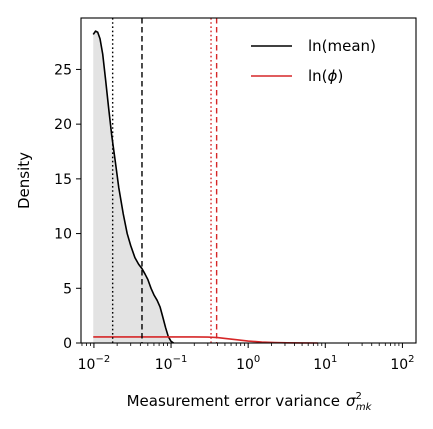 The image size is (433, 429). What do you see at coordinates (248, 363) in the screenshot?
I see `x-tick-label: 10⁰` at bounding box center [248, 363].